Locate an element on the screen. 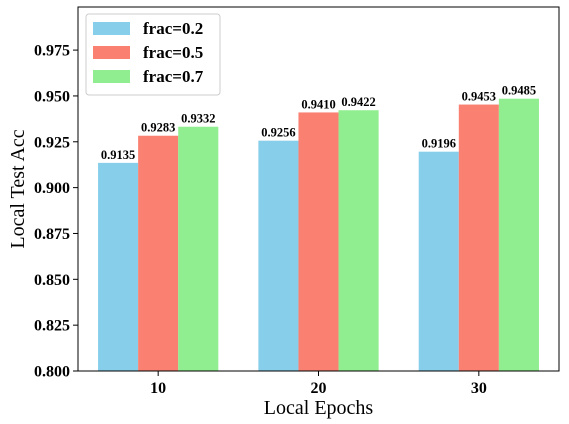 This screenshot has height=424, width=569. data-label: 0.9283 is located at coordinates (158, 128).